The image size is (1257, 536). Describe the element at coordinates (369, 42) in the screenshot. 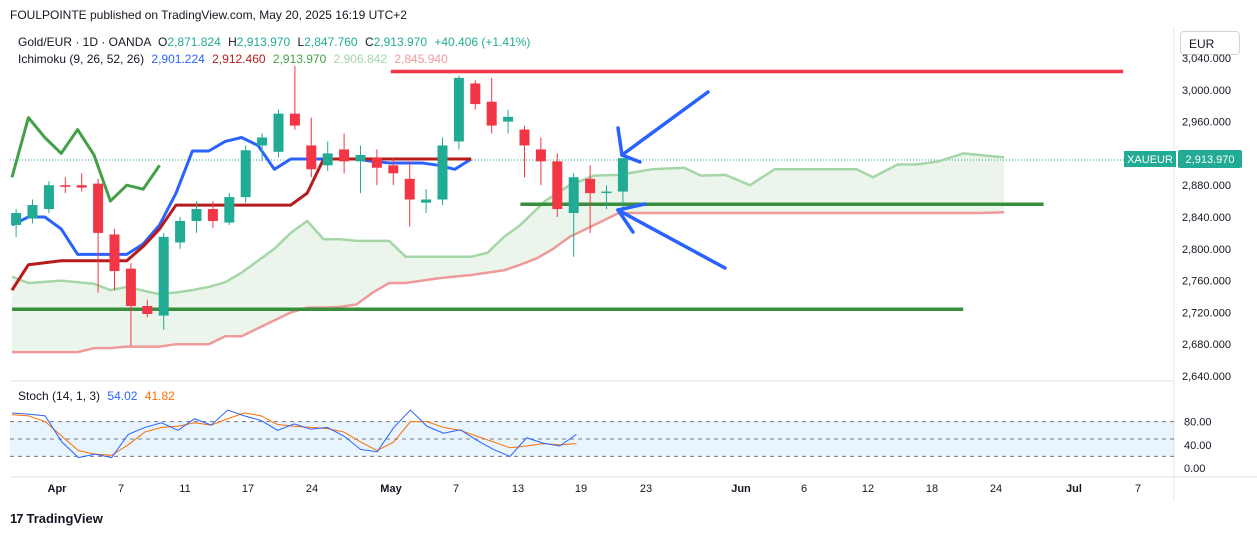

I see `close-label: C` at that location.